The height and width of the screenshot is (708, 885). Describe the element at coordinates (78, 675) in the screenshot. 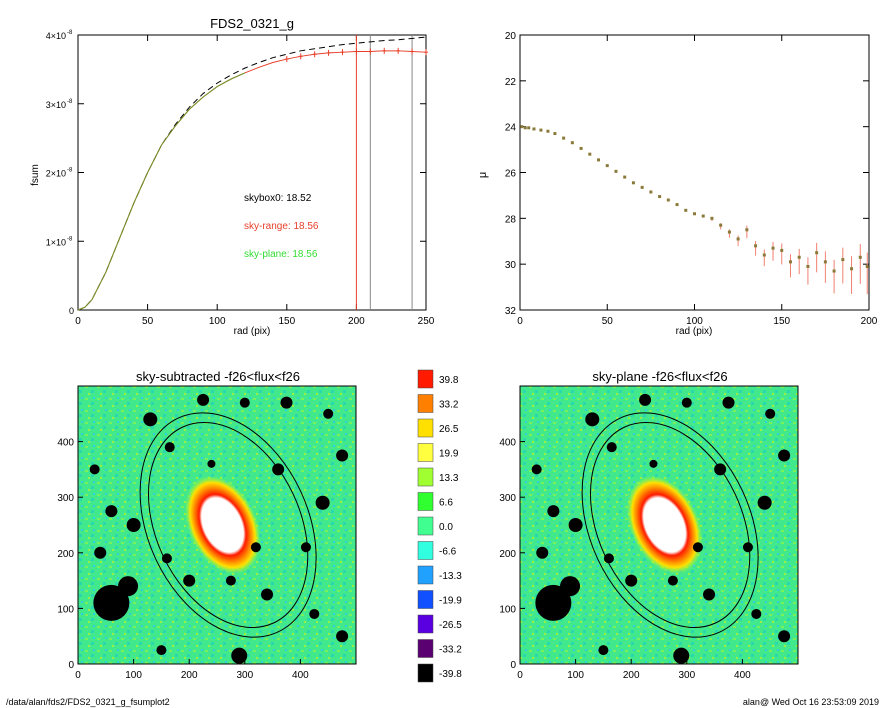

I see `x-tick-label: 0` at that location.